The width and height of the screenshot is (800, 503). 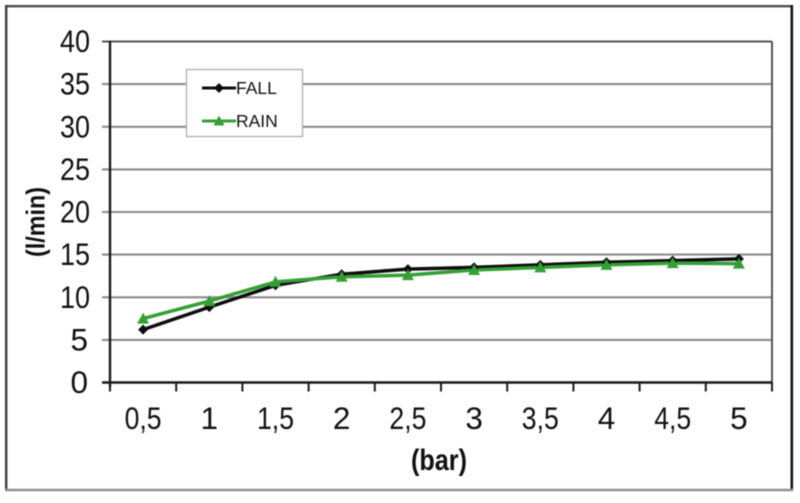 I want to click on svg-text: 3, so click(x=474, y=418).